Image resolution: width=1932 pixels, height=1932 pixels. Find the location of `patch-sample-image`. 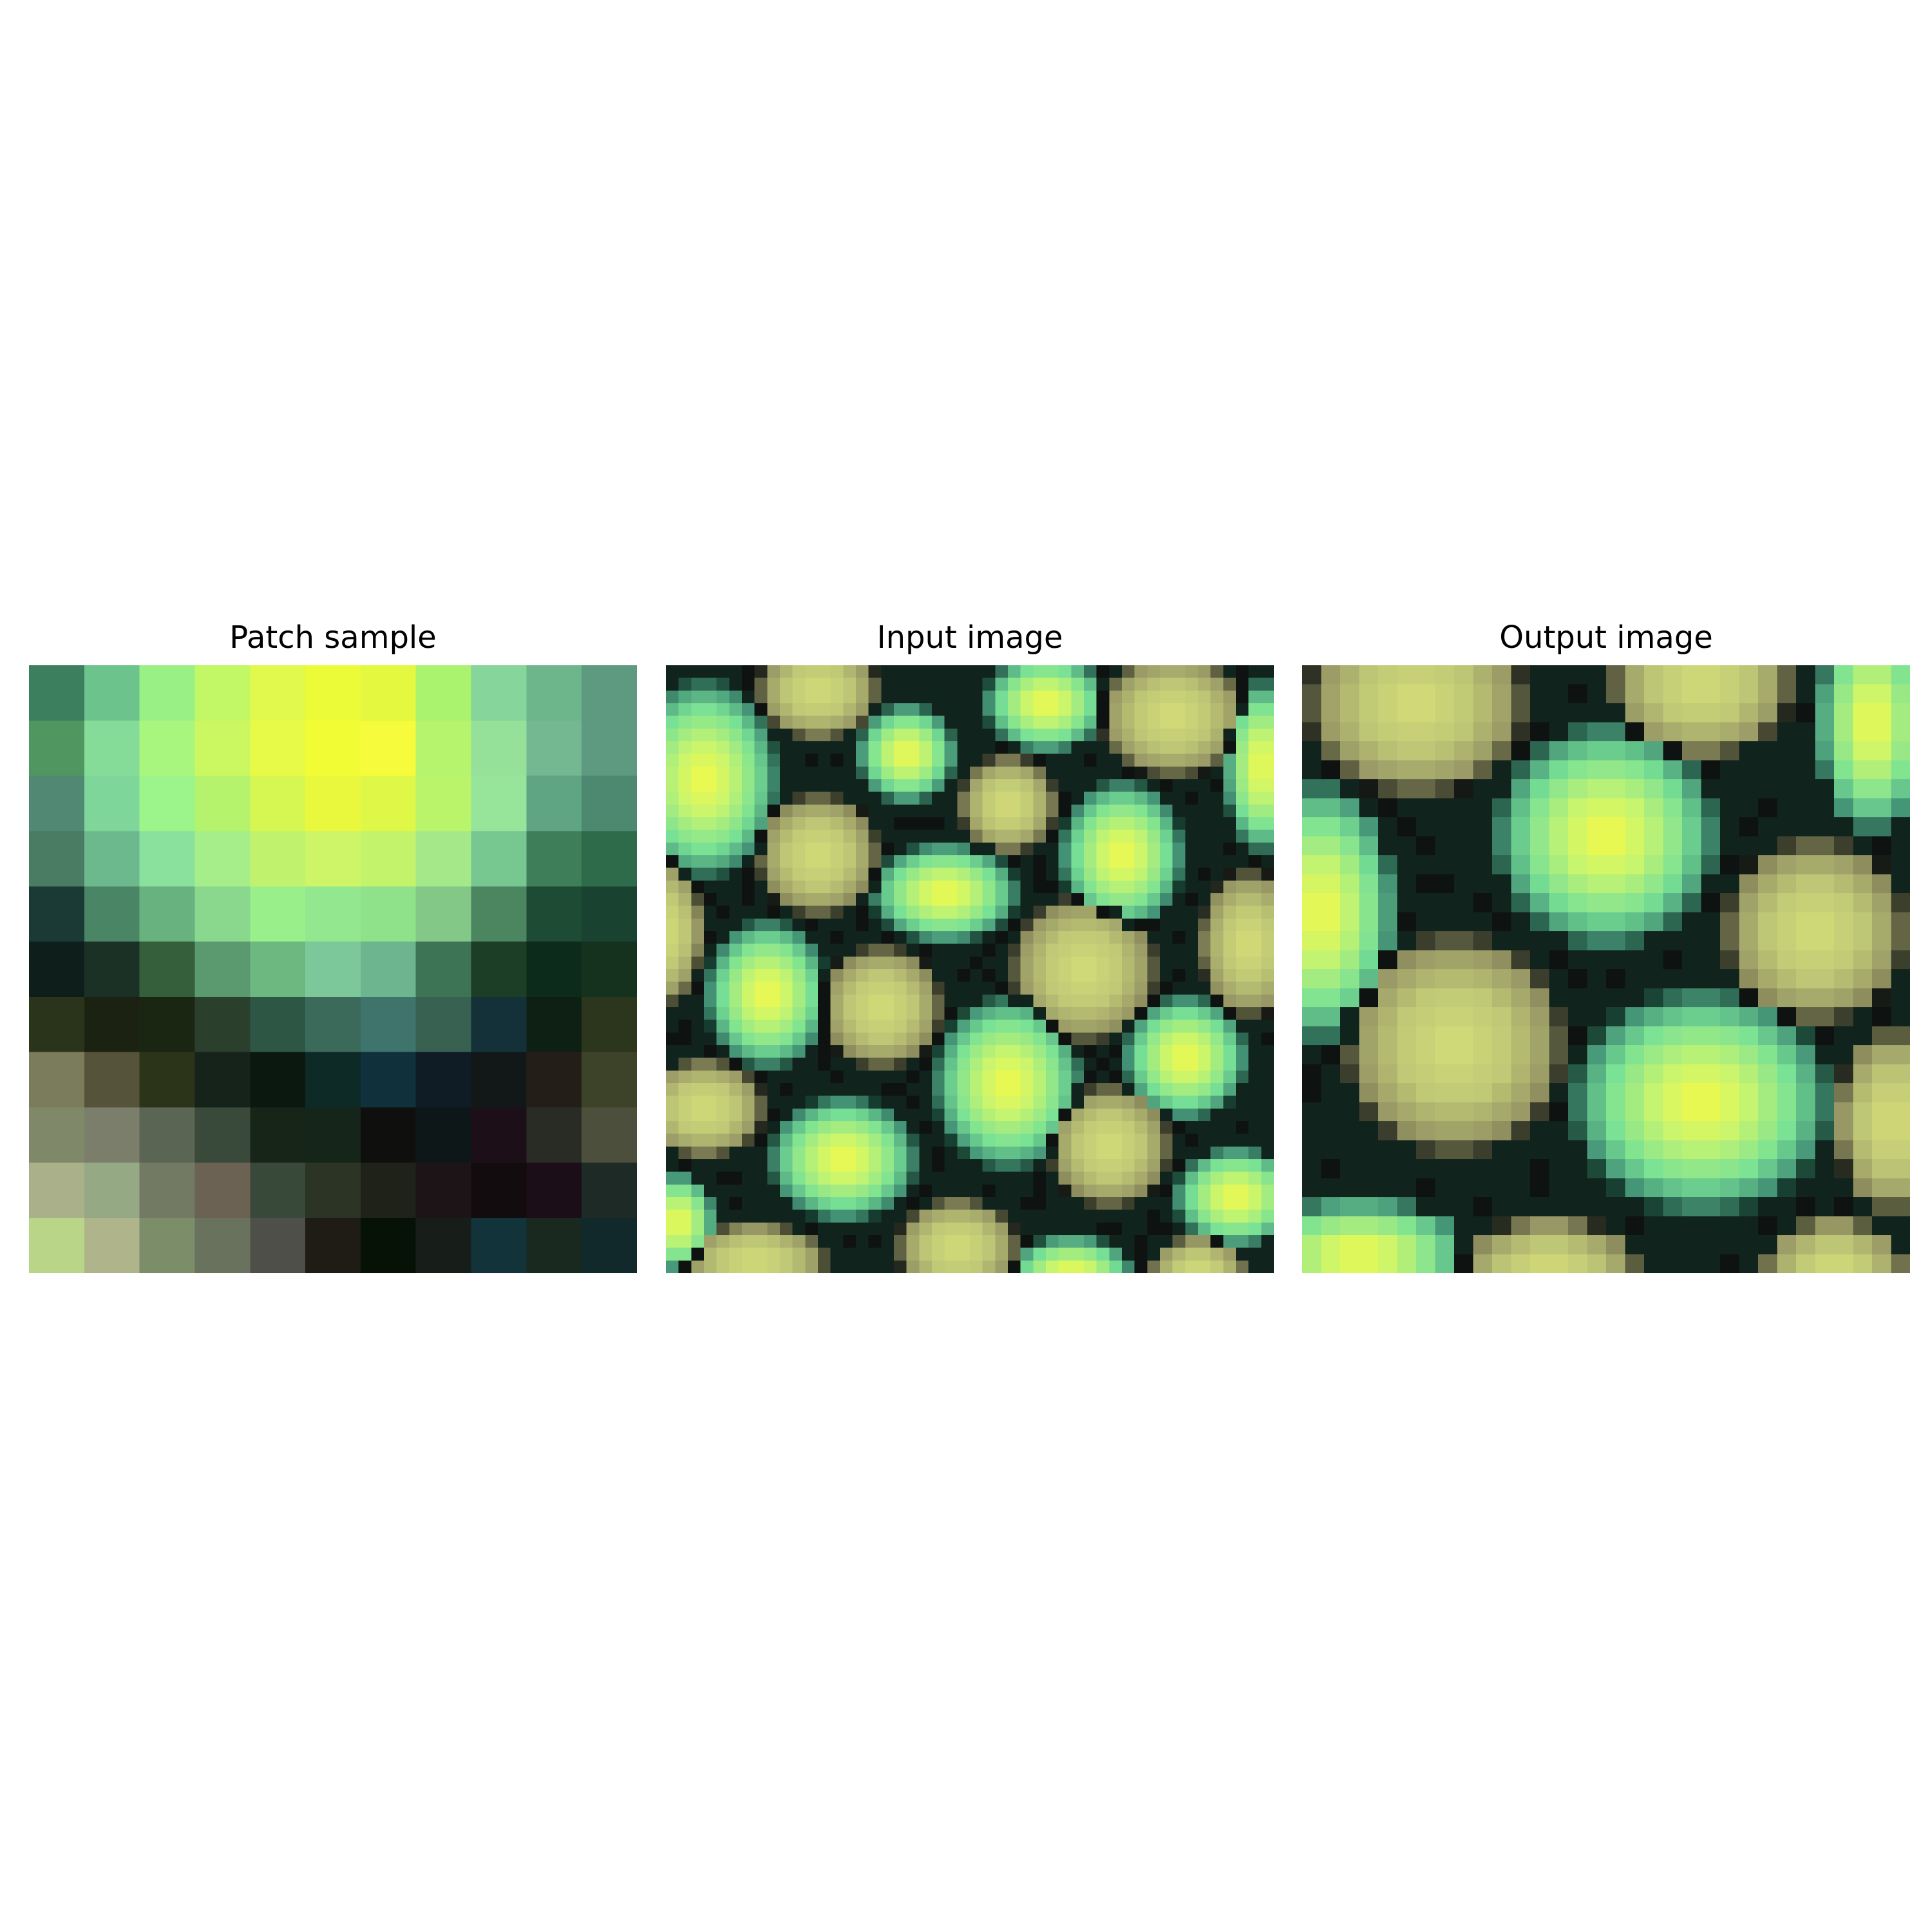

patch-sample-image is located at coordinates (333, 969).